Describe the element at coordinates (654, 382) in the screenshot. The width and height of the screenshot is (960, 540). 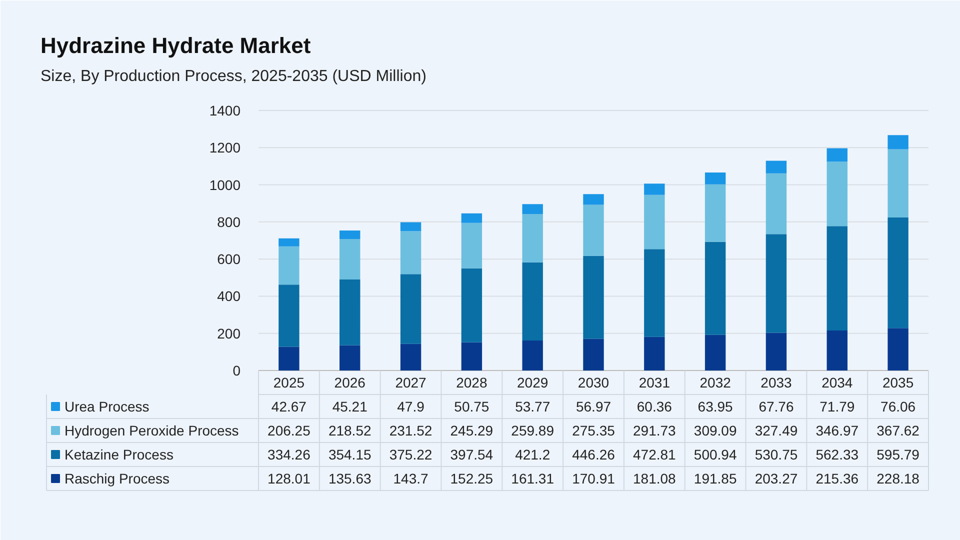
I see `x-tick-label: 2031` at that location.